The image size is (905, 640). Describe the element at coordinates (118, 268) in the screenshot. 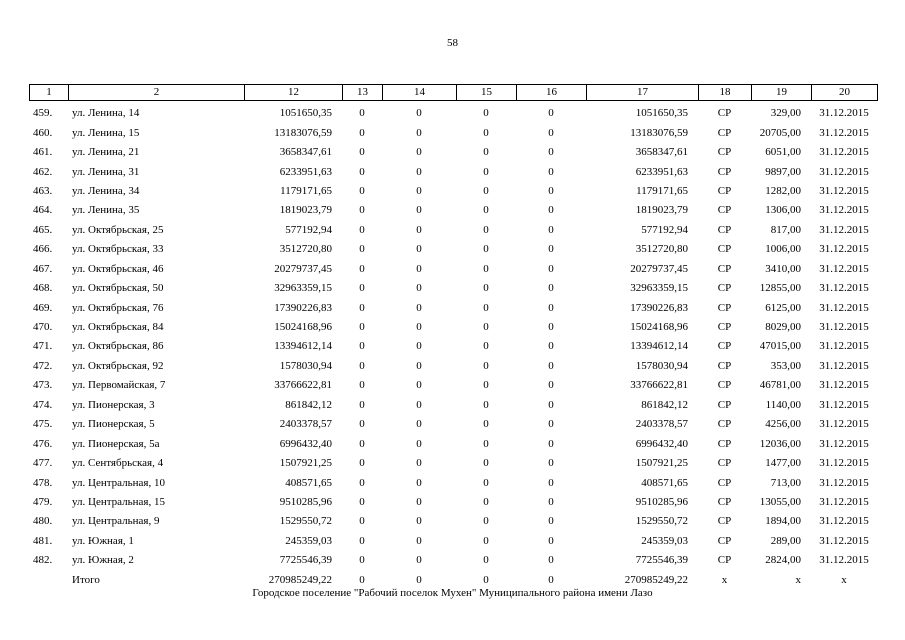

I see `address-cell: ул. Октябрьская, 46` at that location.